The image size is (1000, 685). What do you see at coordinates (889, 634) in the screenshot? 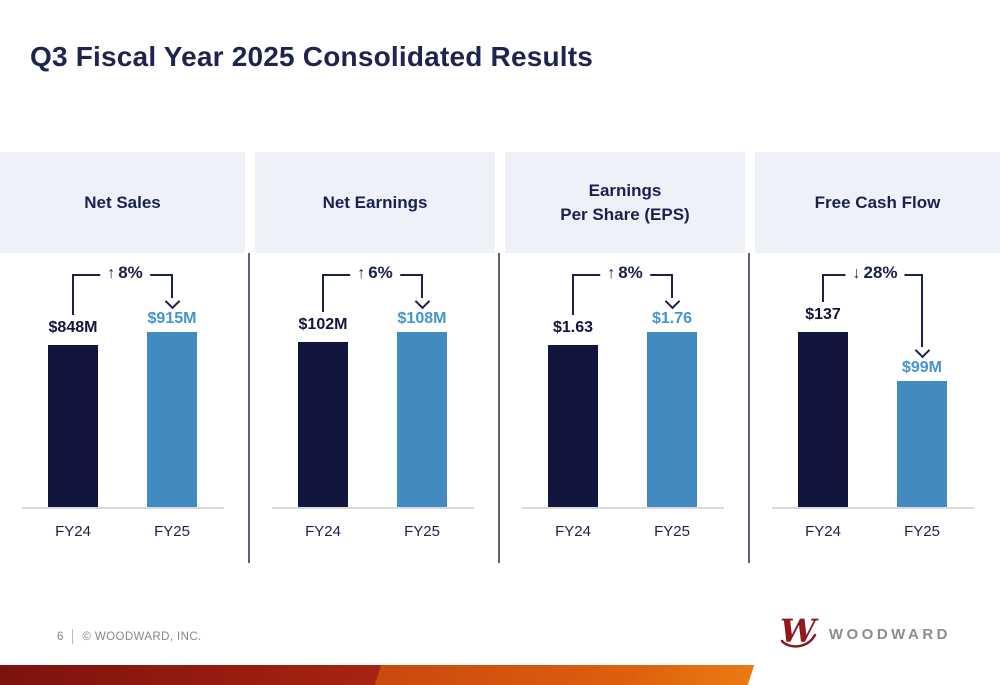
I see `logo-wordmark: WOODWARD` at bounding box center [889, 634].